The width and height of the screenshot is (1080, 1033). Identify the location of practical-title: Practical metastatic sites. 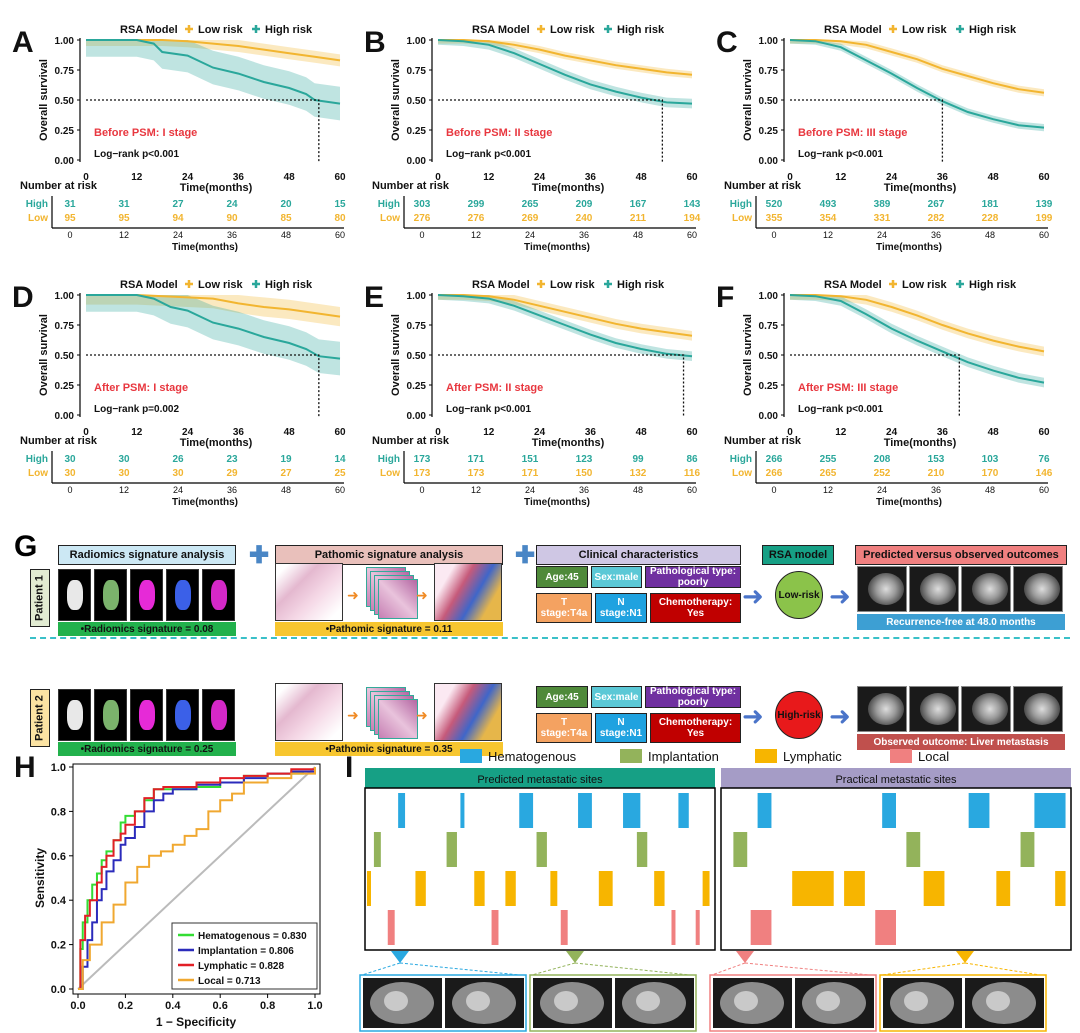
(896, 780).